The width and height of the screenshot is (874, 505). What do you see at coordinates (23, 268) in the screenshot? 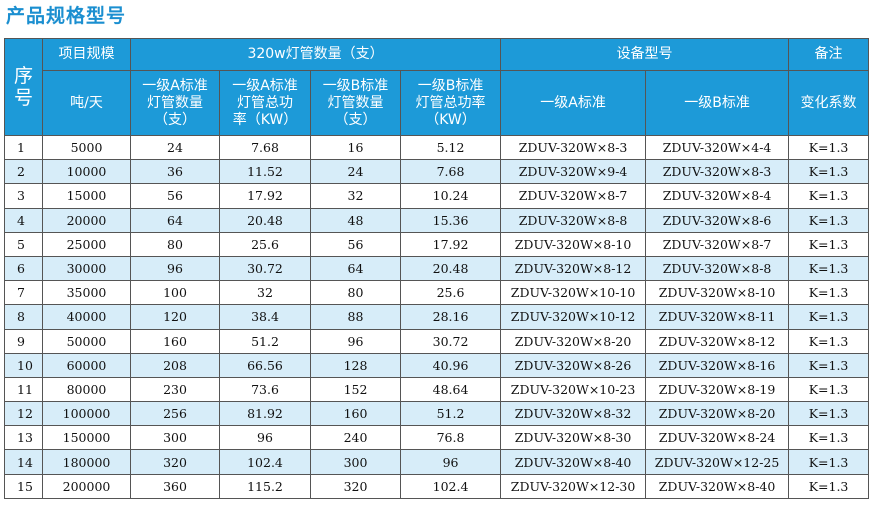
I see `table-cell: 6` at bounding box center [23, 268].